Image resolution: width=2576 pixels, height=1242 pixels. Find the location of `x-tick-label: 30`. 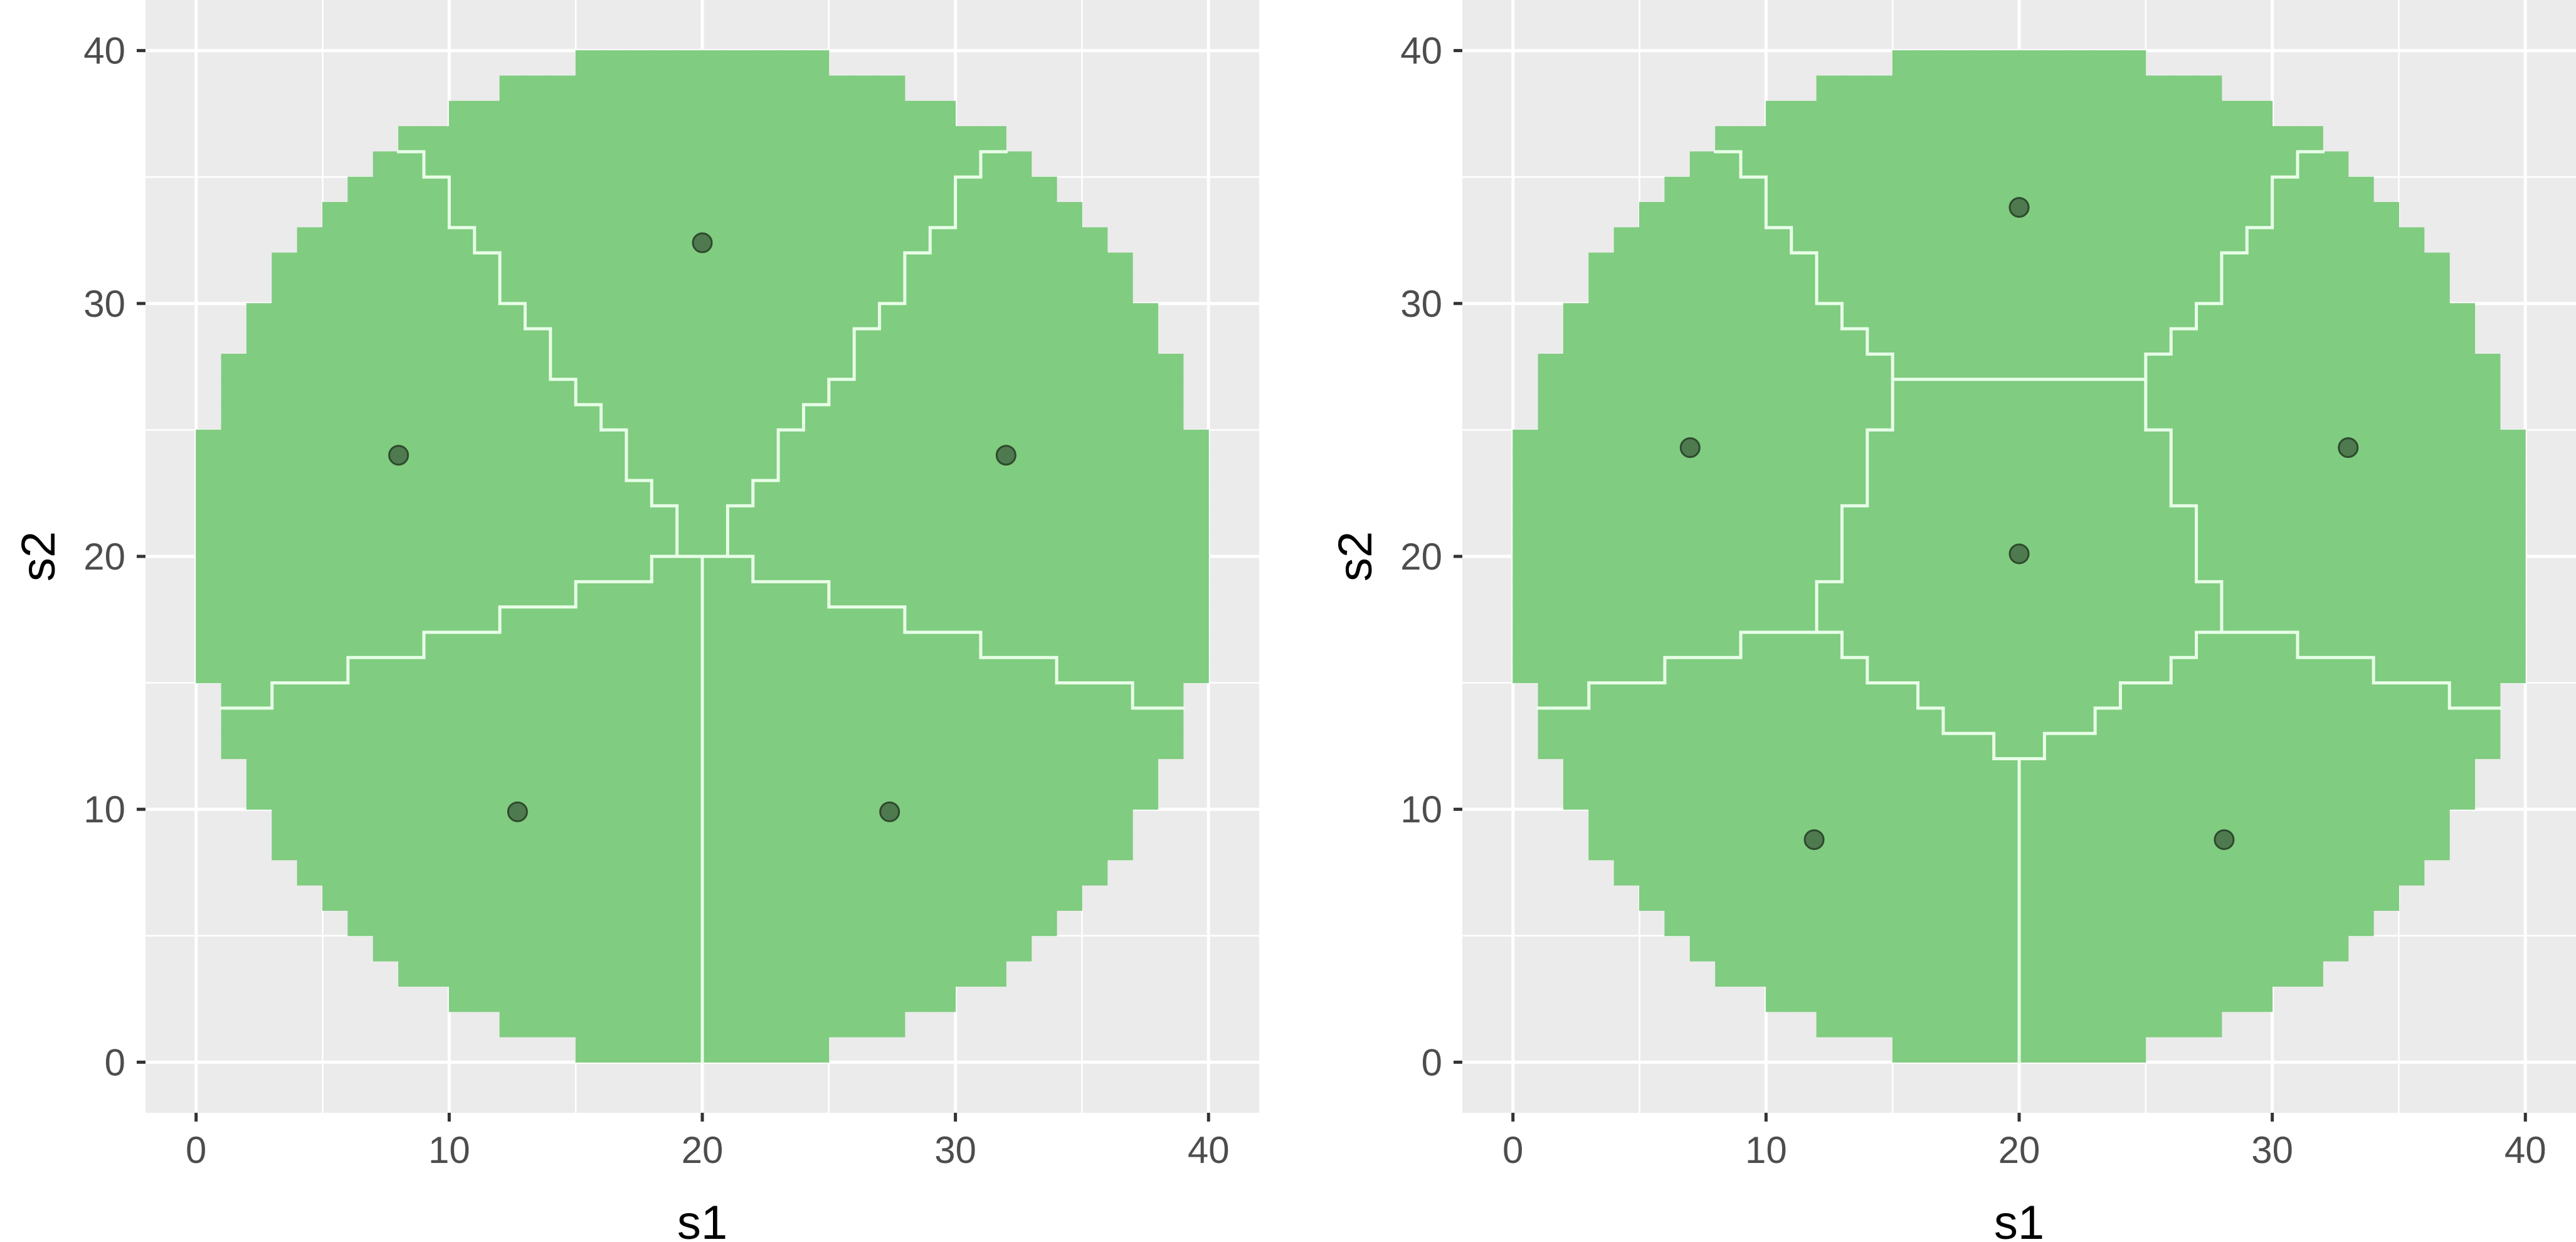

x-tick-label: 30 is located at coordinates (2272, 1150).